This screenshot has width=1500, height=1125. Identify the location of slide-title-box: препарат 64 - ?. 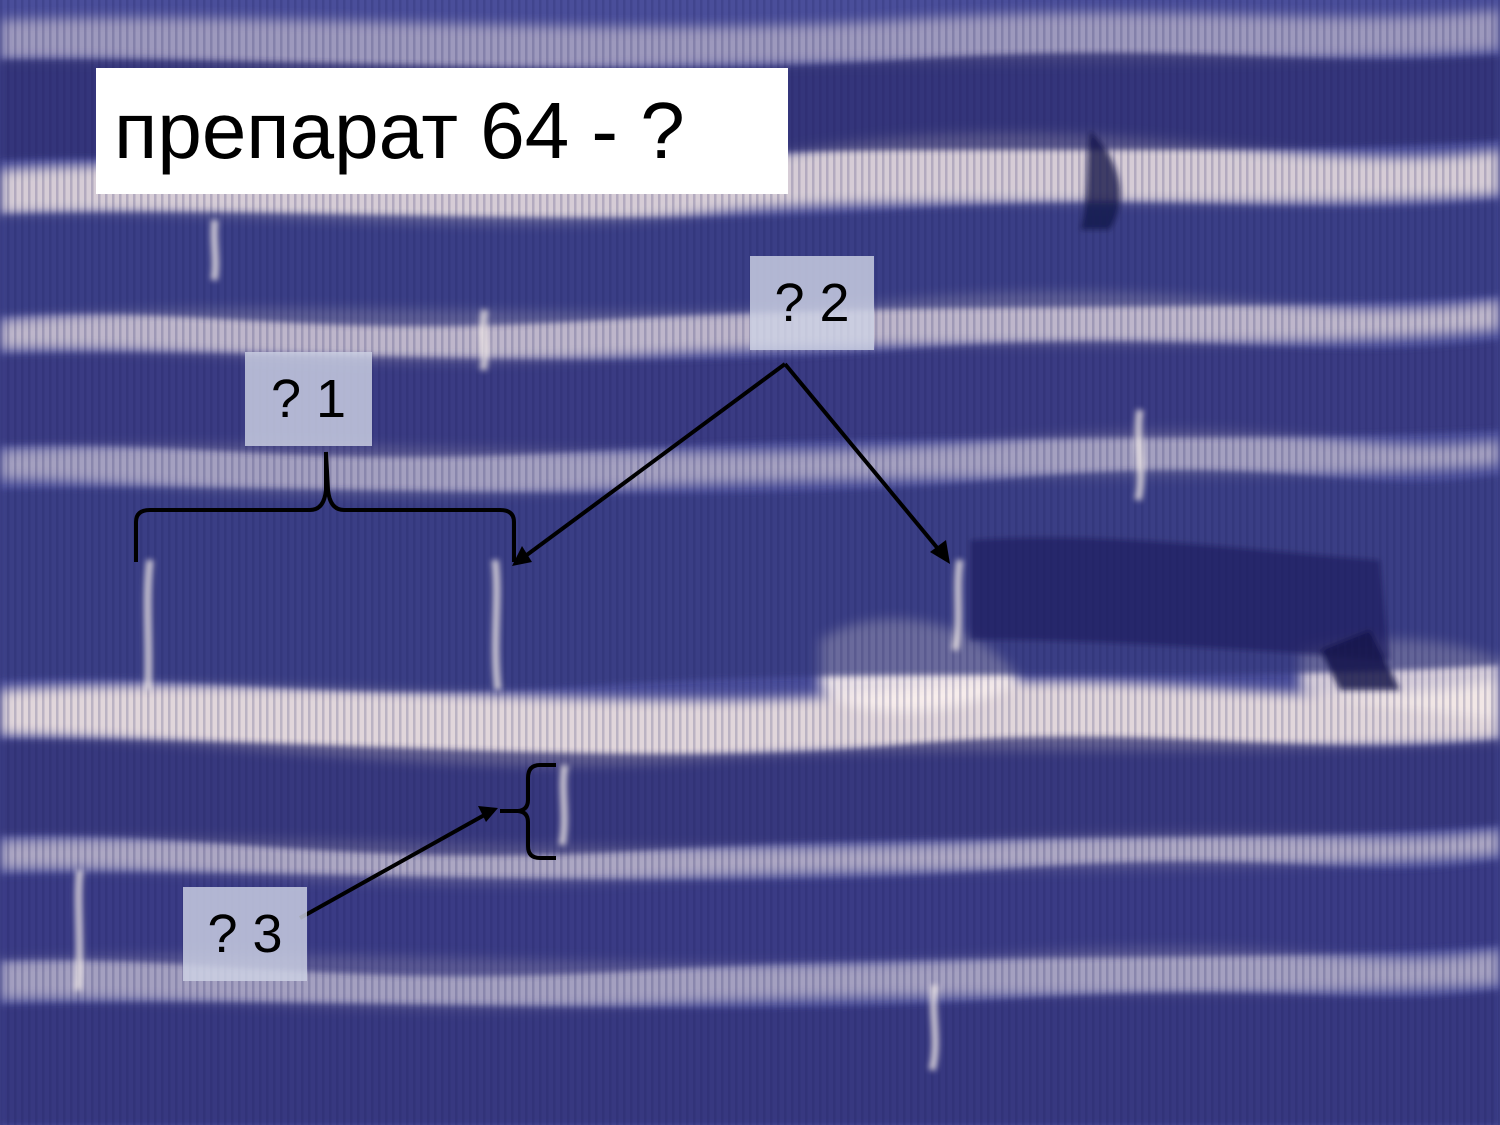
(442, 131).